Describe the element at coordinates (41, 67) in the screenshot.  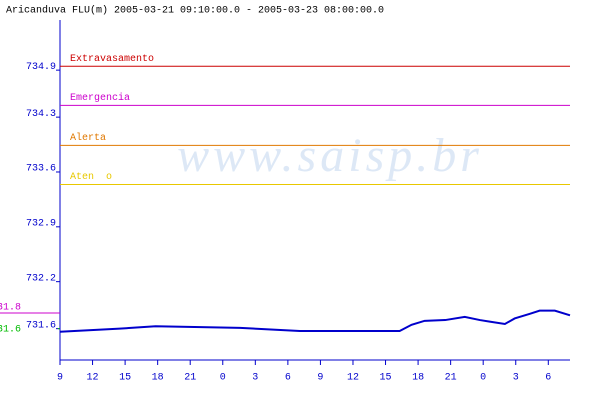
I see `y-tick-label: 734.9` at that location.